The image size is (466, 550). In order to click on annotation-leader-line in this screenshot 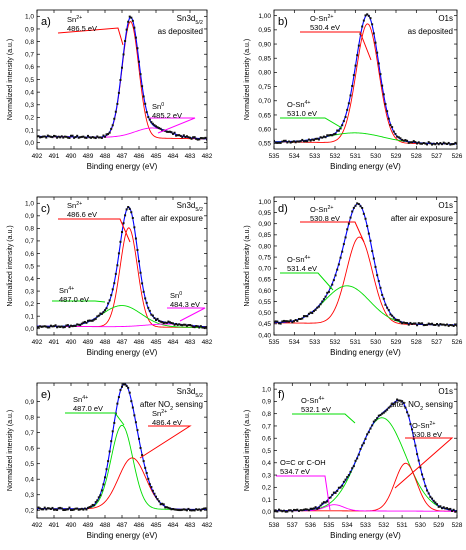, I will do `click(165, 442)`.